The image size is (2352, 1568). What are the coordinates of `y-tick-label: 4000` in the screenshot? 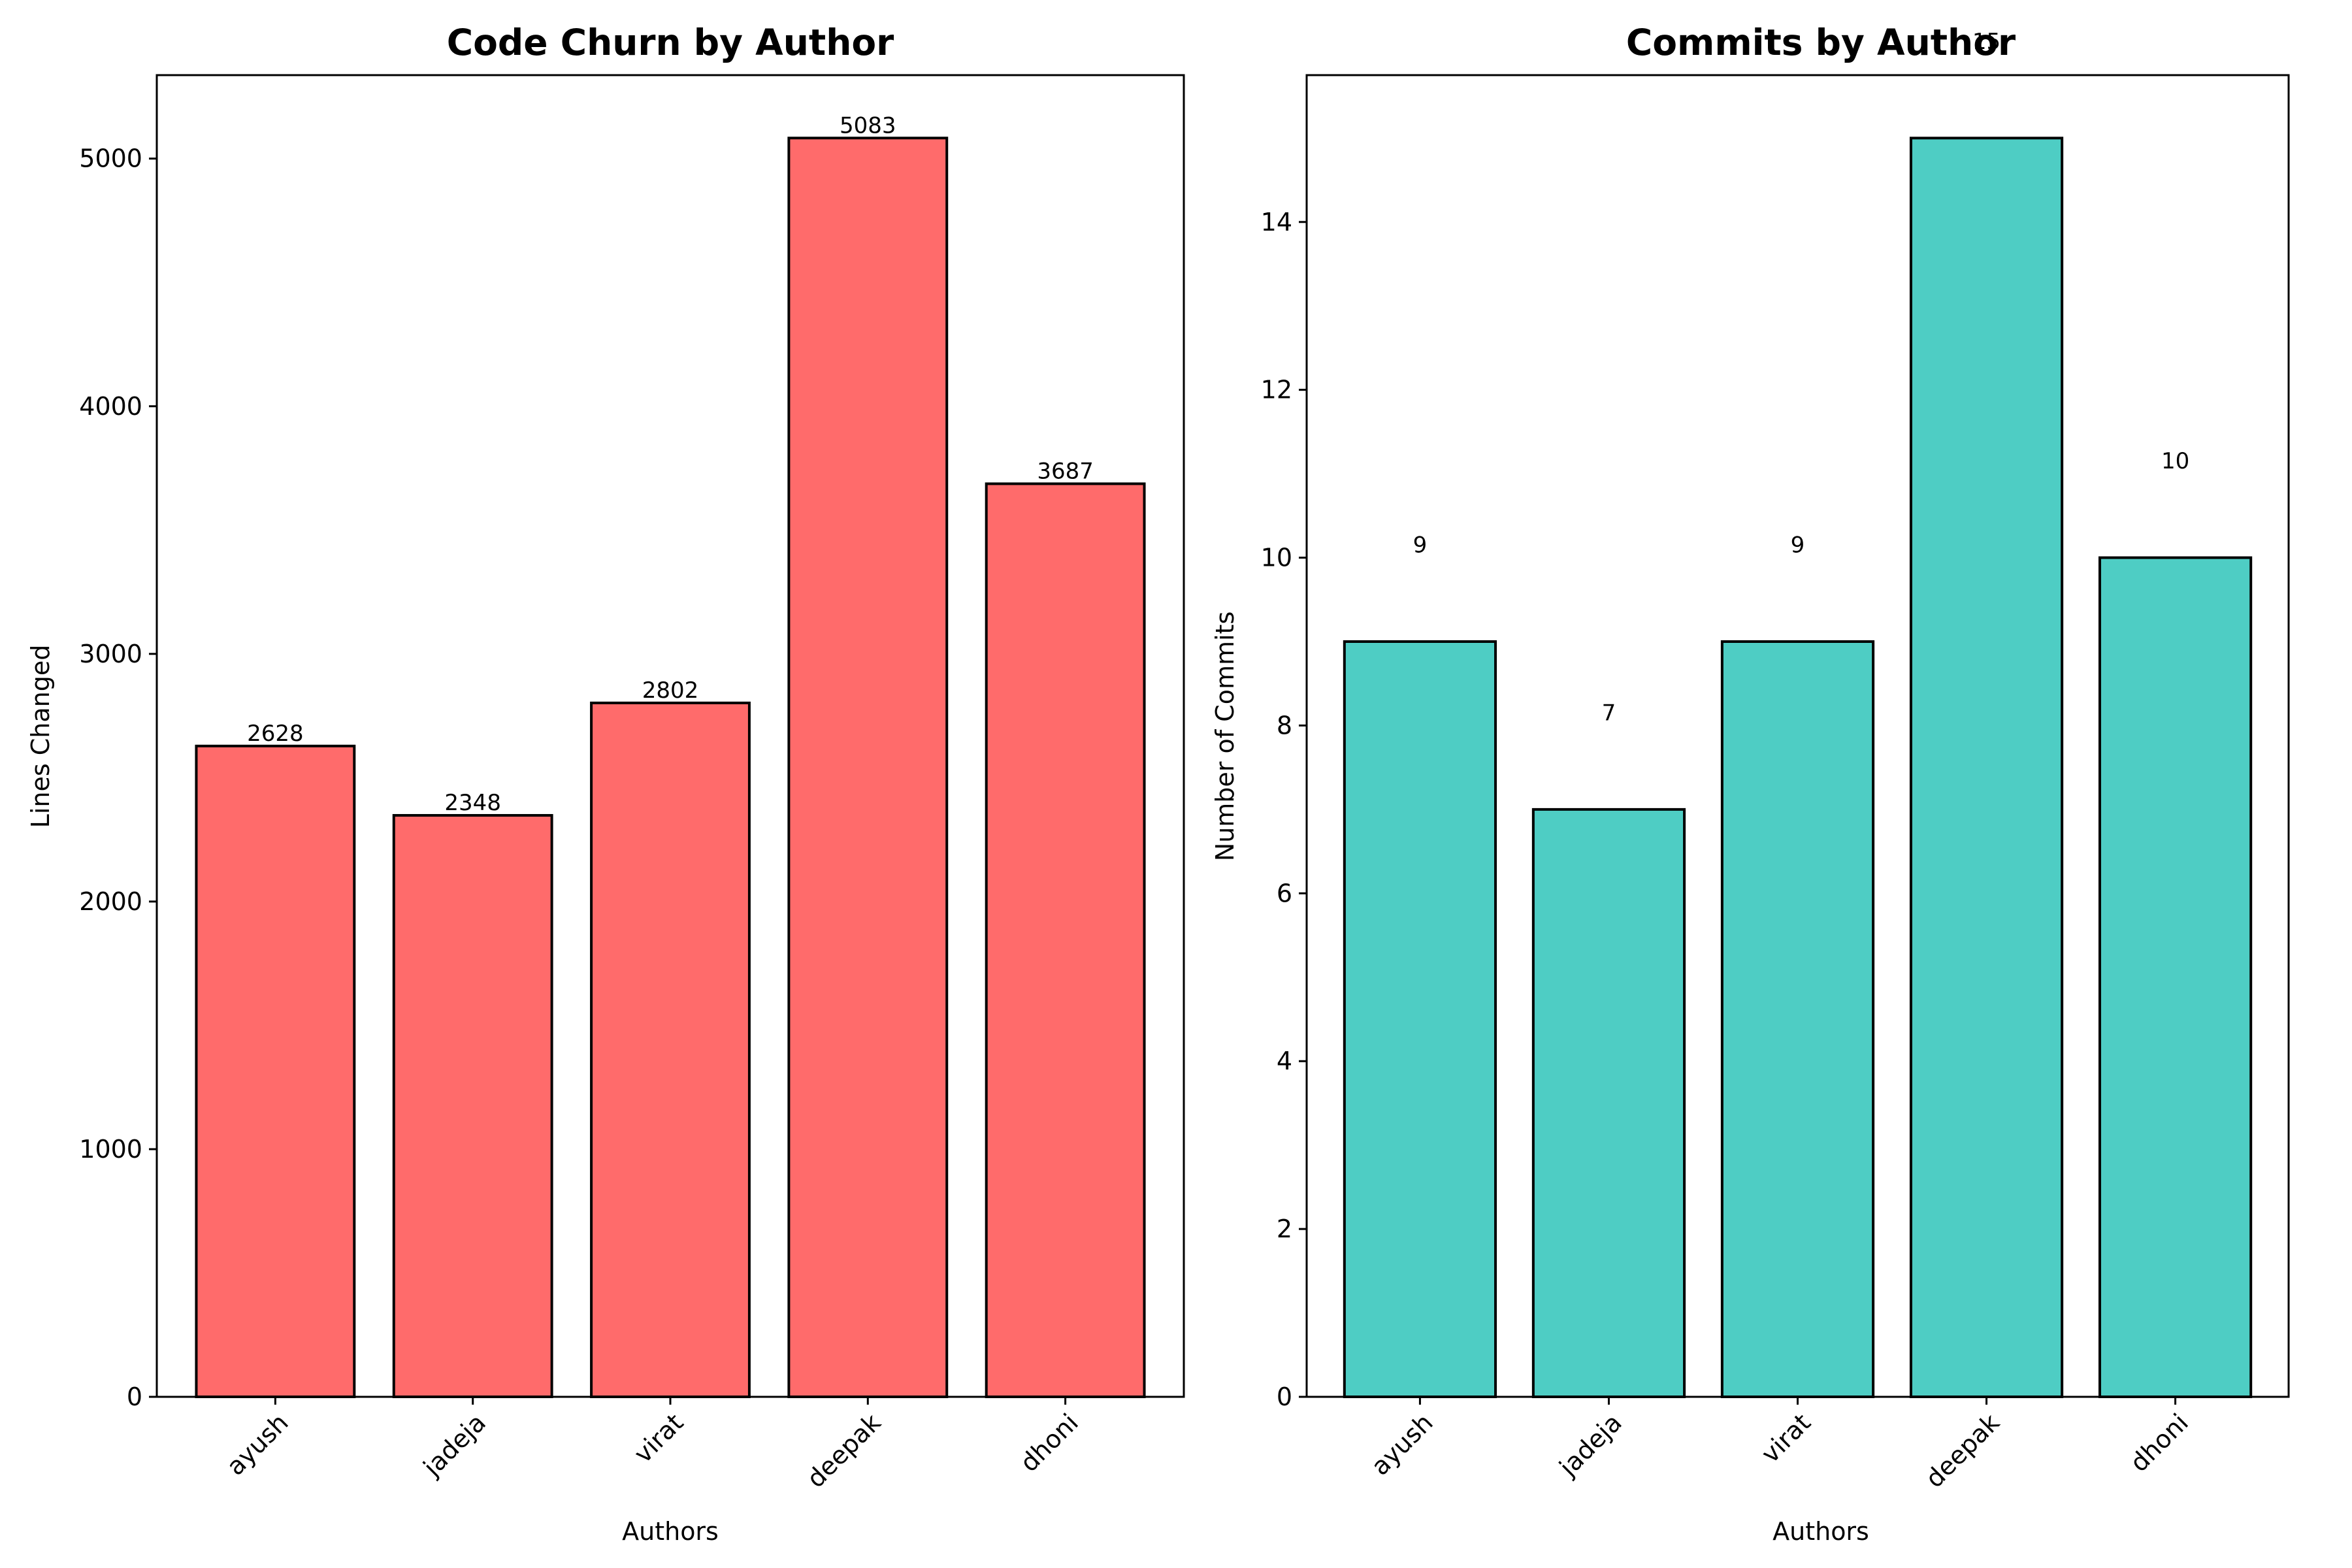 It's located at (110, 406).